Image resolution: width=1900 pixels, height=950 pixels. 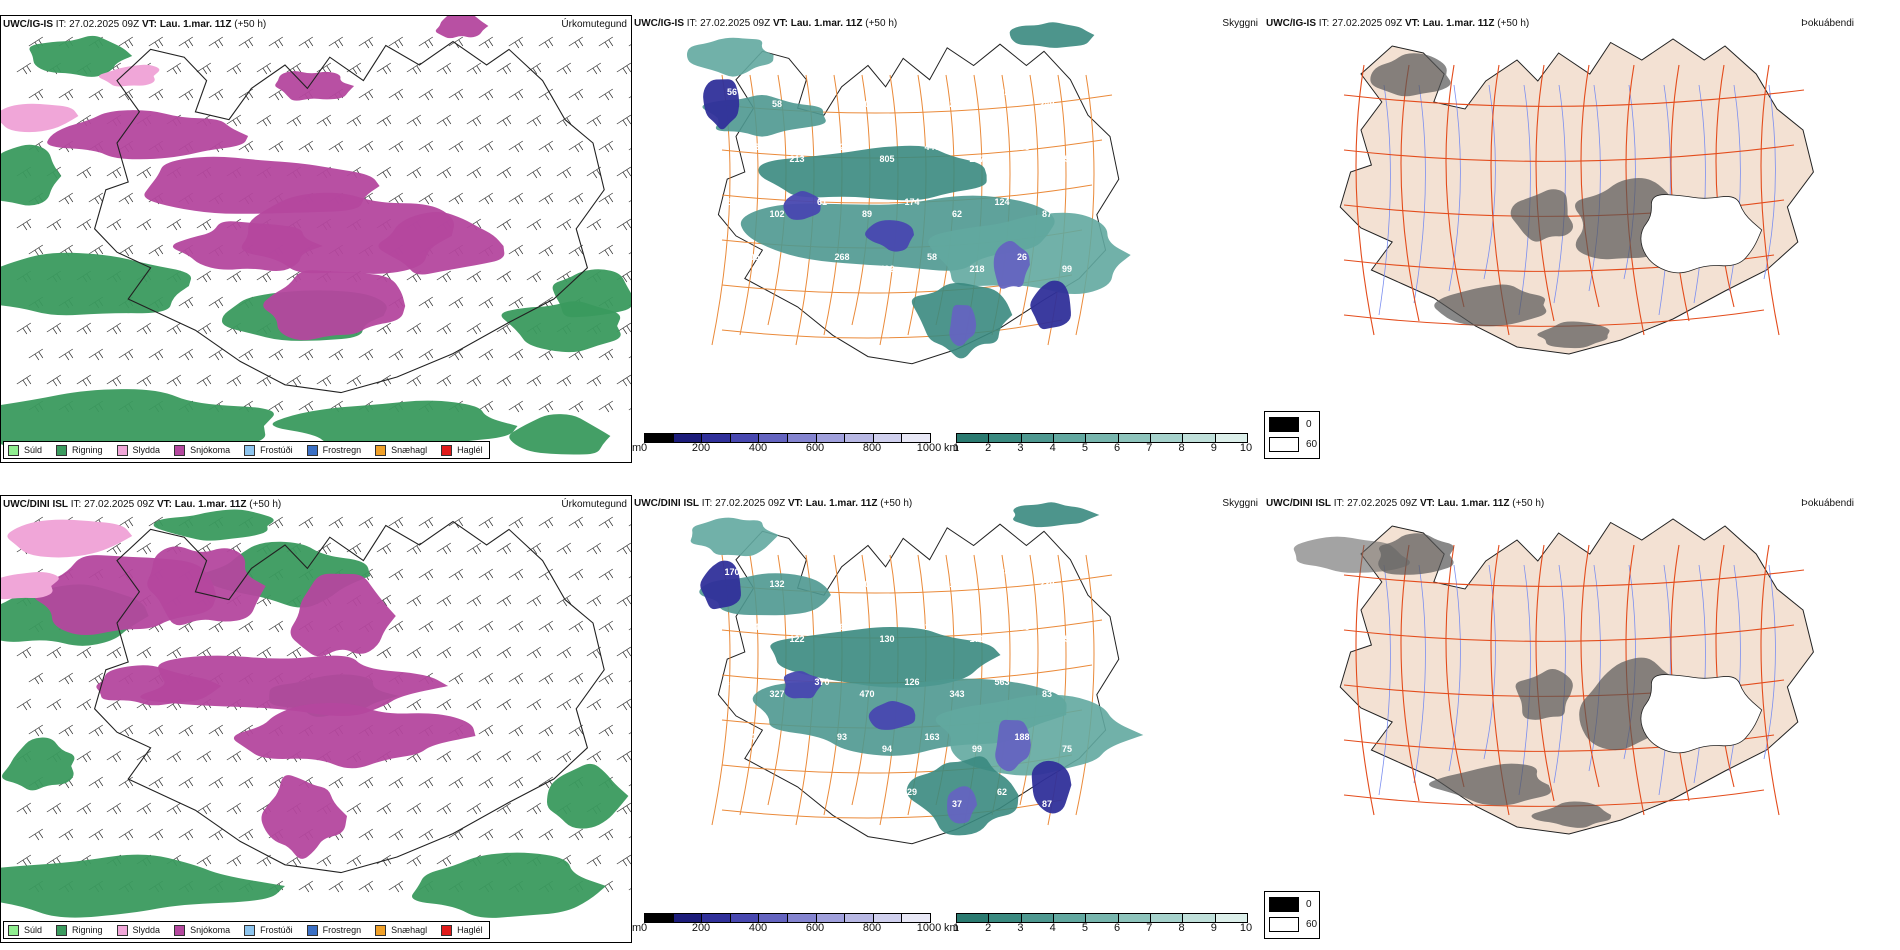 I want to click on precip-value-label: 343, so click(x=956, y=694).